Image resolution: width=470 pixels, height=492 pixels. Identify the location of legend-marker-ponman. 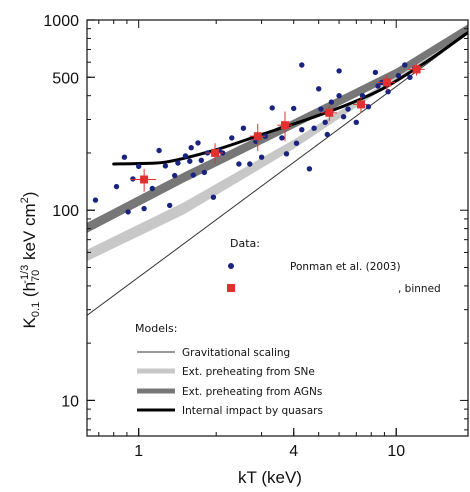
(231, 266).